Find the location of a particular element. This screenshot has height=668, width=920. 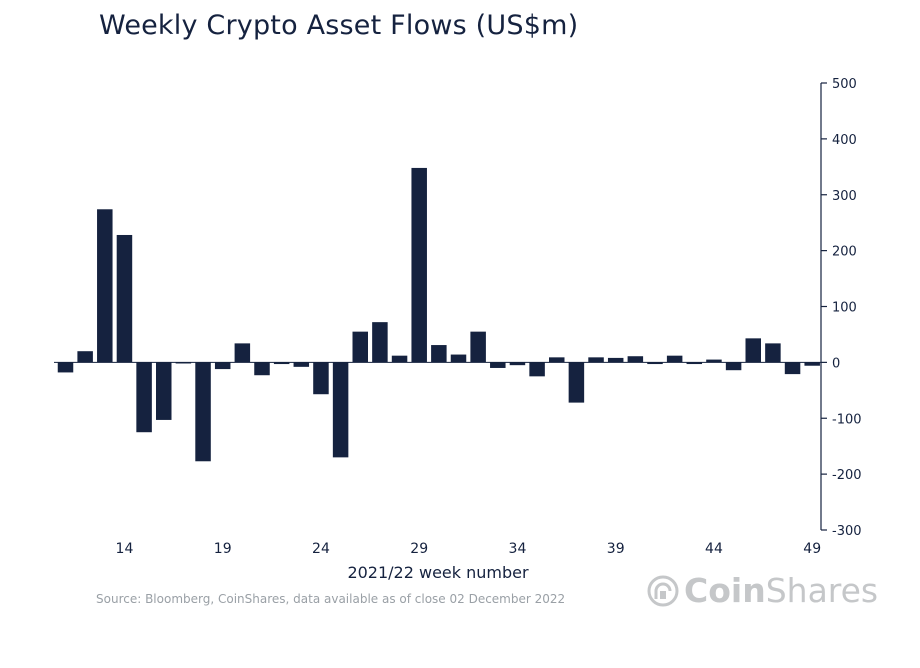

x-tick-label-49: 49 is located at coordinates (812, 549).